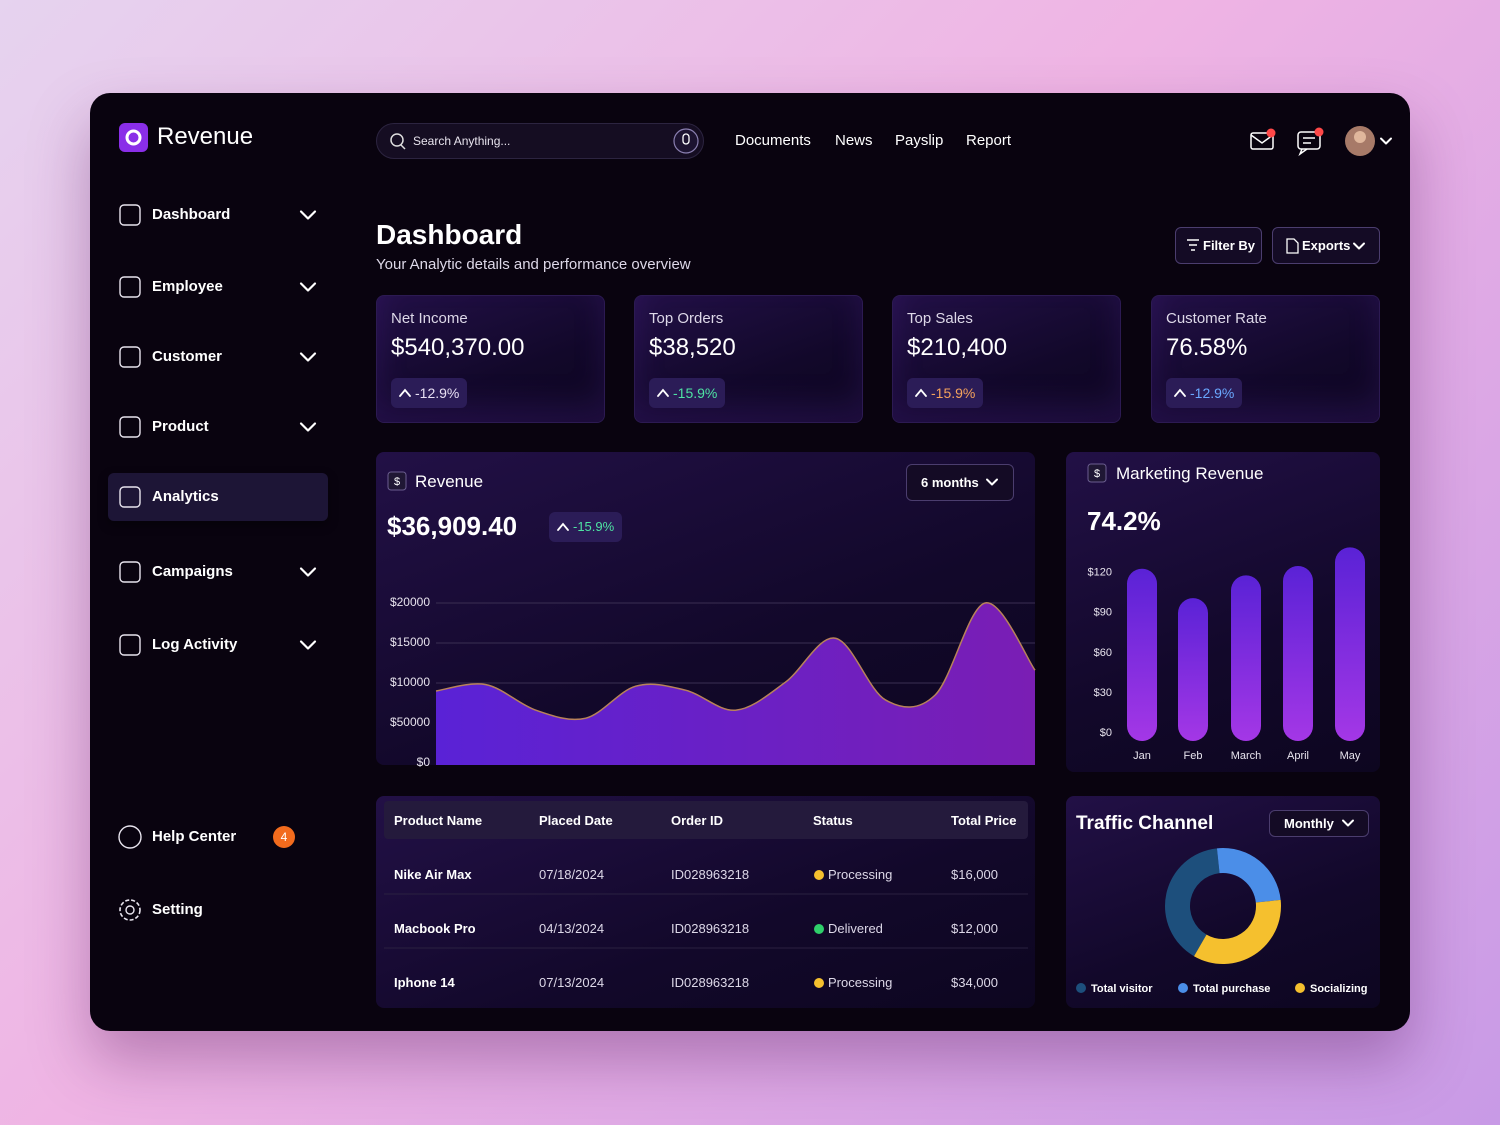 The height and width of the screenshot is (1125, 1500). Describe the element at coordinates (833, 820) in the screenshot. I see `column-header: Status` at that location.